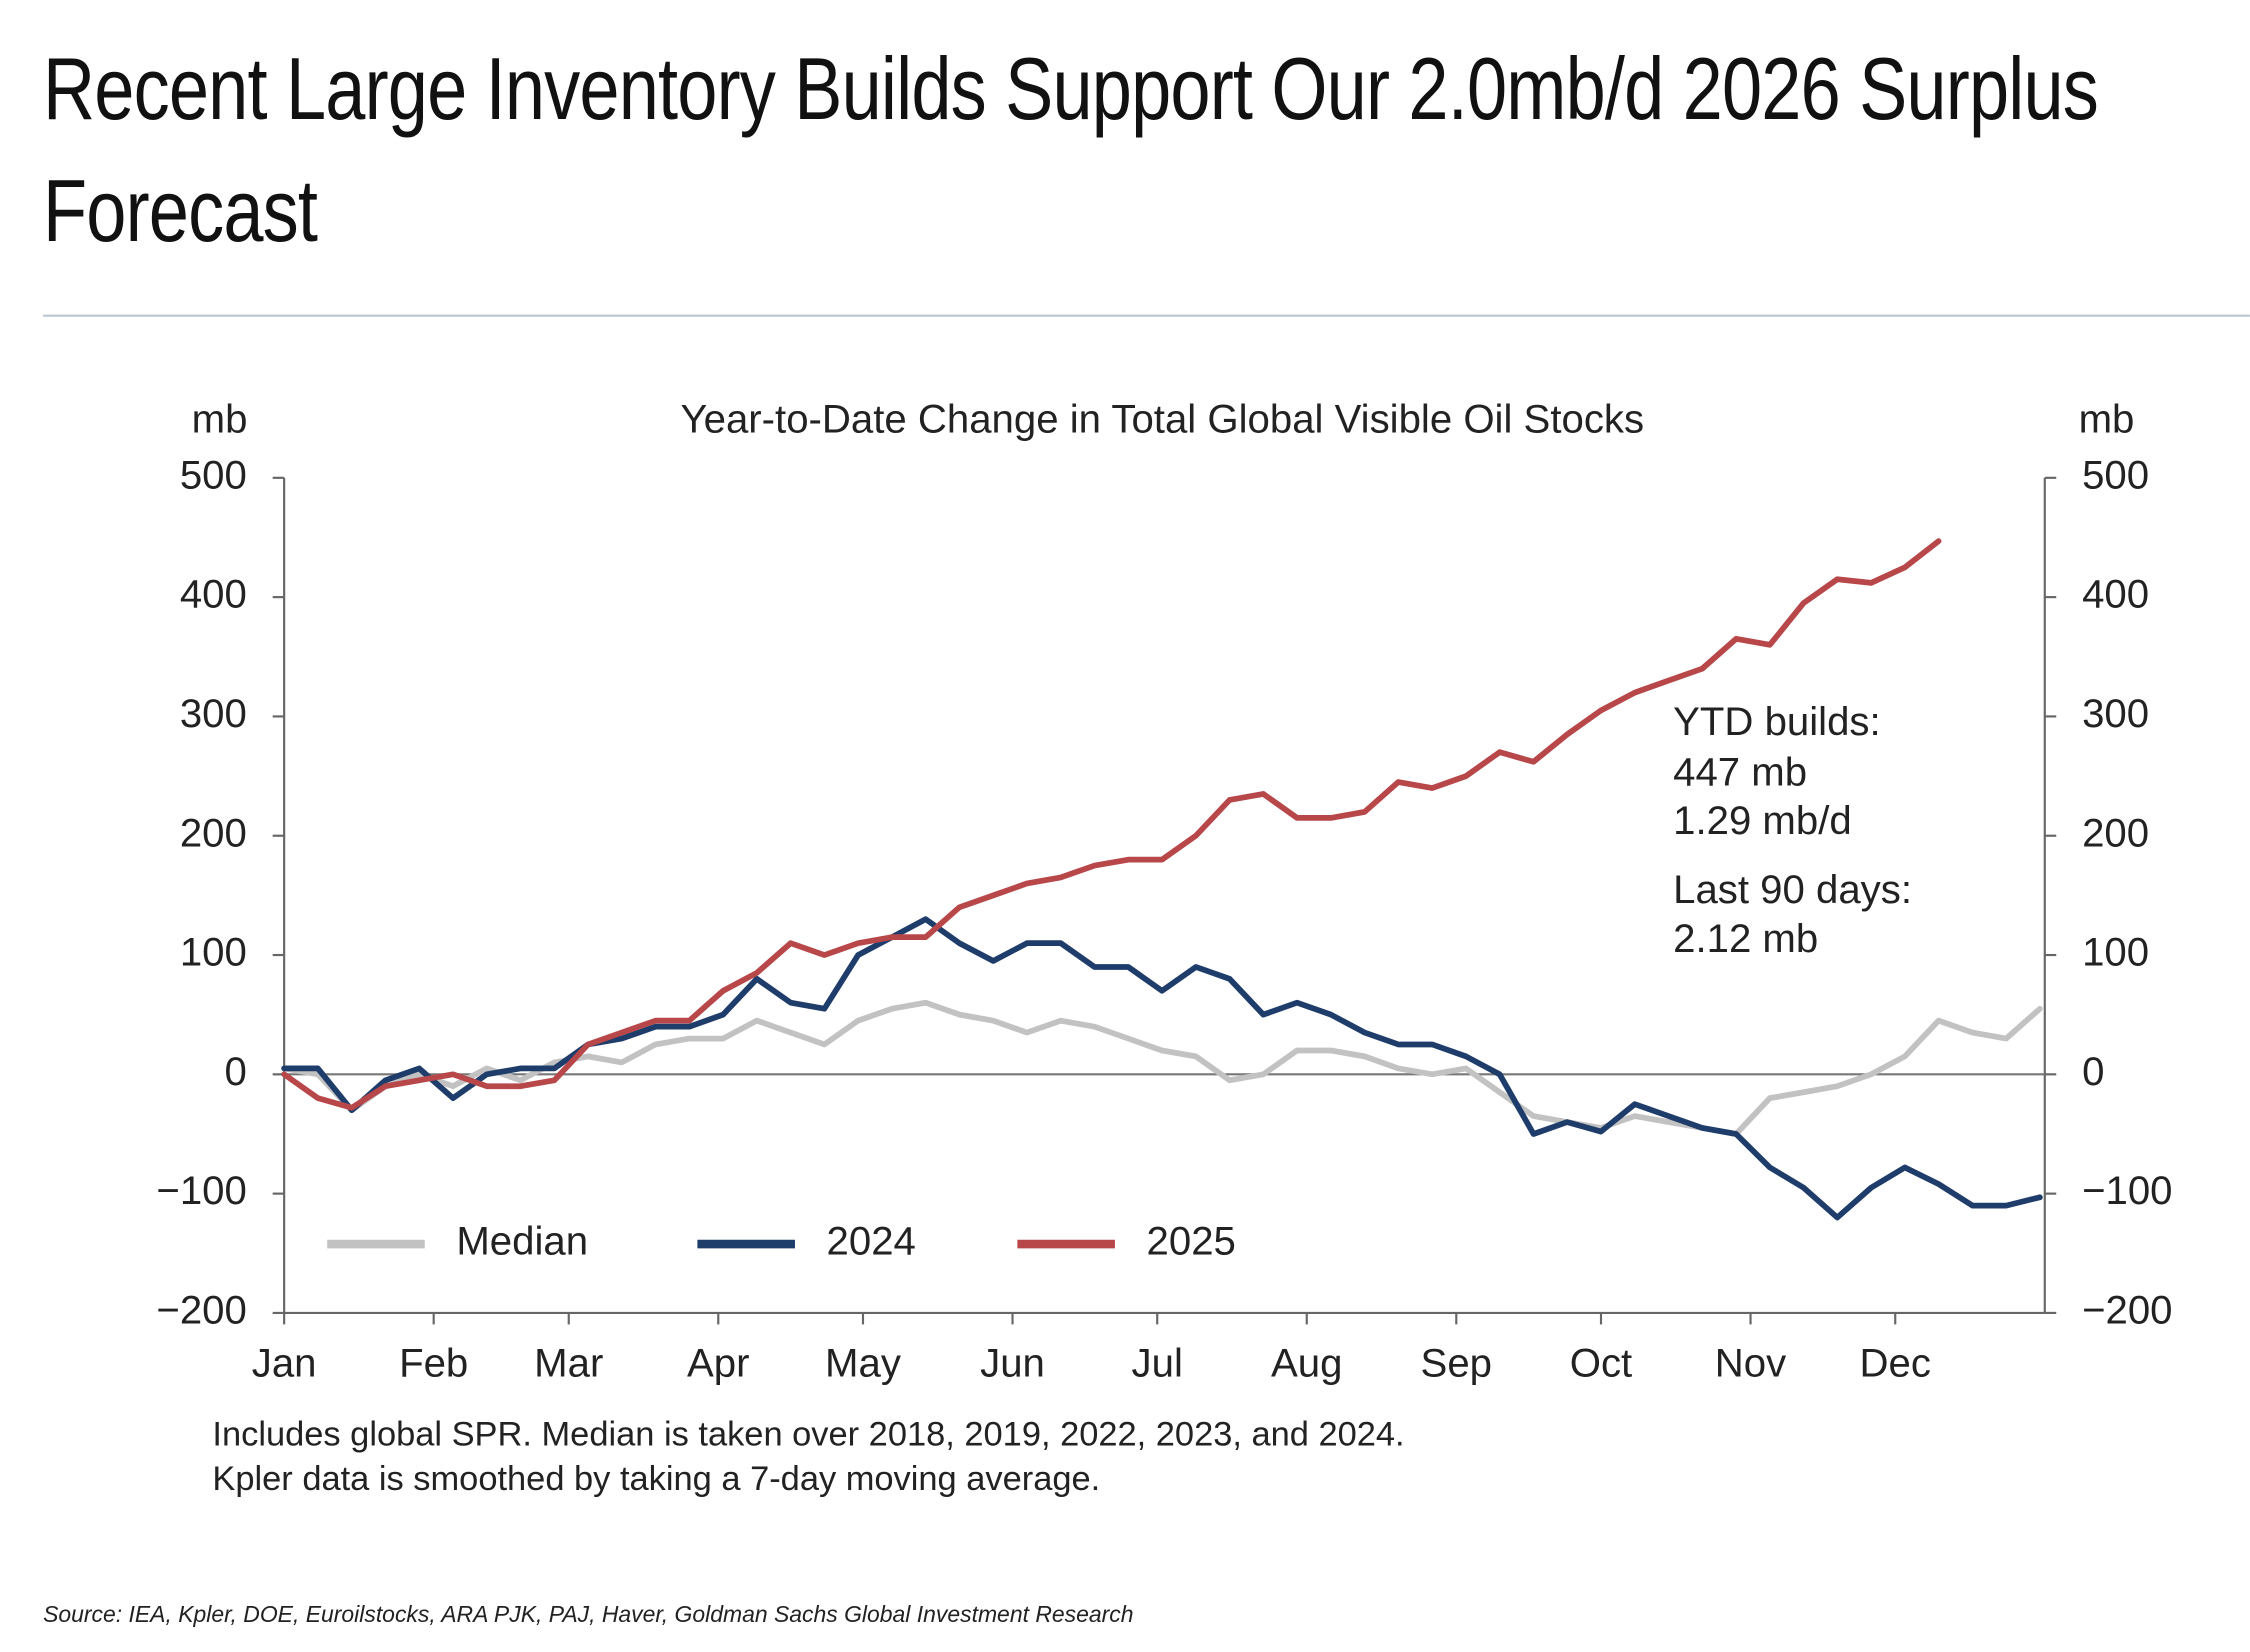 The image size is (2250, 1652). What do you see at coordinates (213, 952) in the screenshot?
I see `y-tick-label: 100` at bounding box center [213, 952].